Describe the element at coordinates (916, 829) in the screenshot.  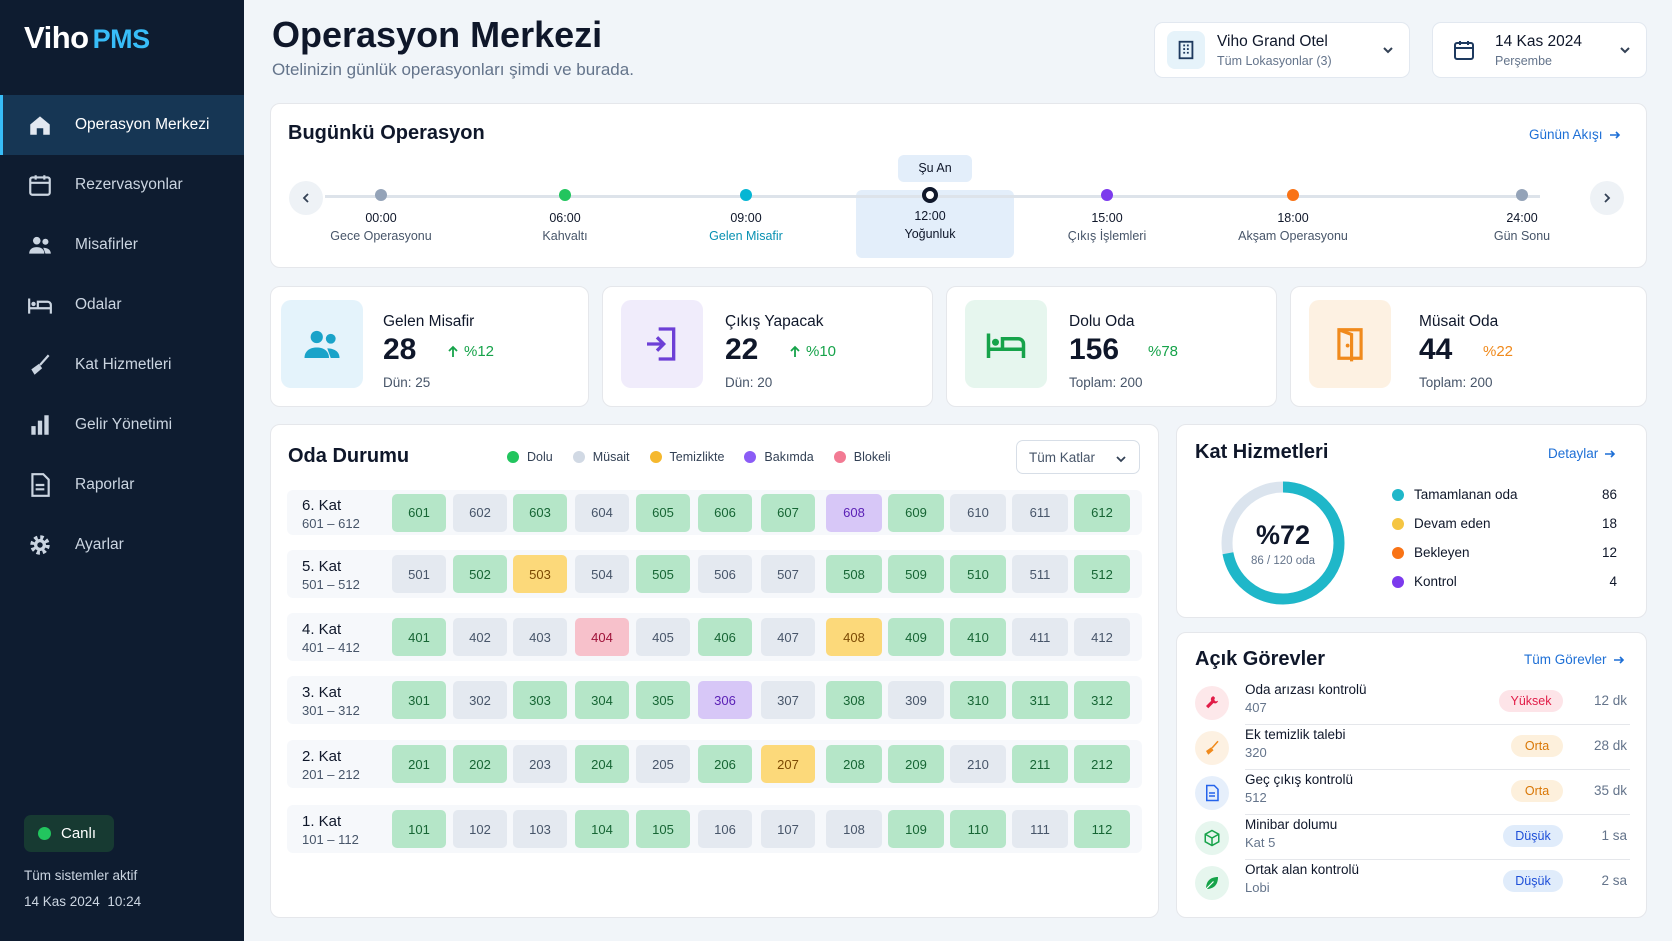
I see `room-tile: 109` at that location.